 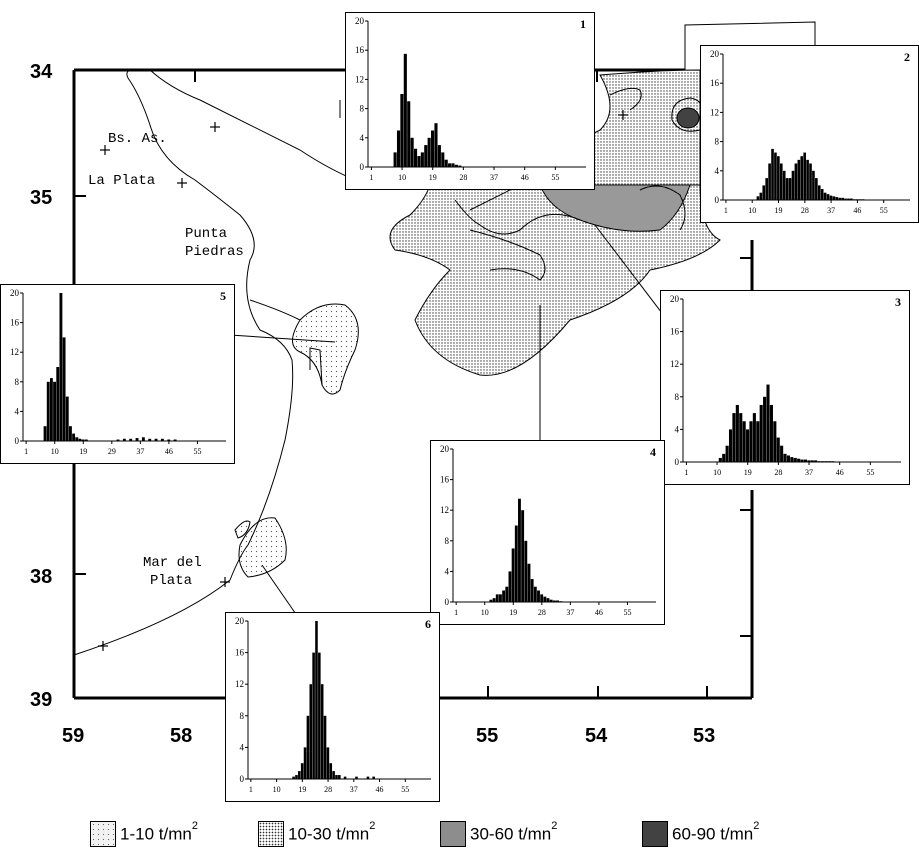 I want to click on legend-item-30-60: 30-60 t/mn2, so click(x=498, y=834).